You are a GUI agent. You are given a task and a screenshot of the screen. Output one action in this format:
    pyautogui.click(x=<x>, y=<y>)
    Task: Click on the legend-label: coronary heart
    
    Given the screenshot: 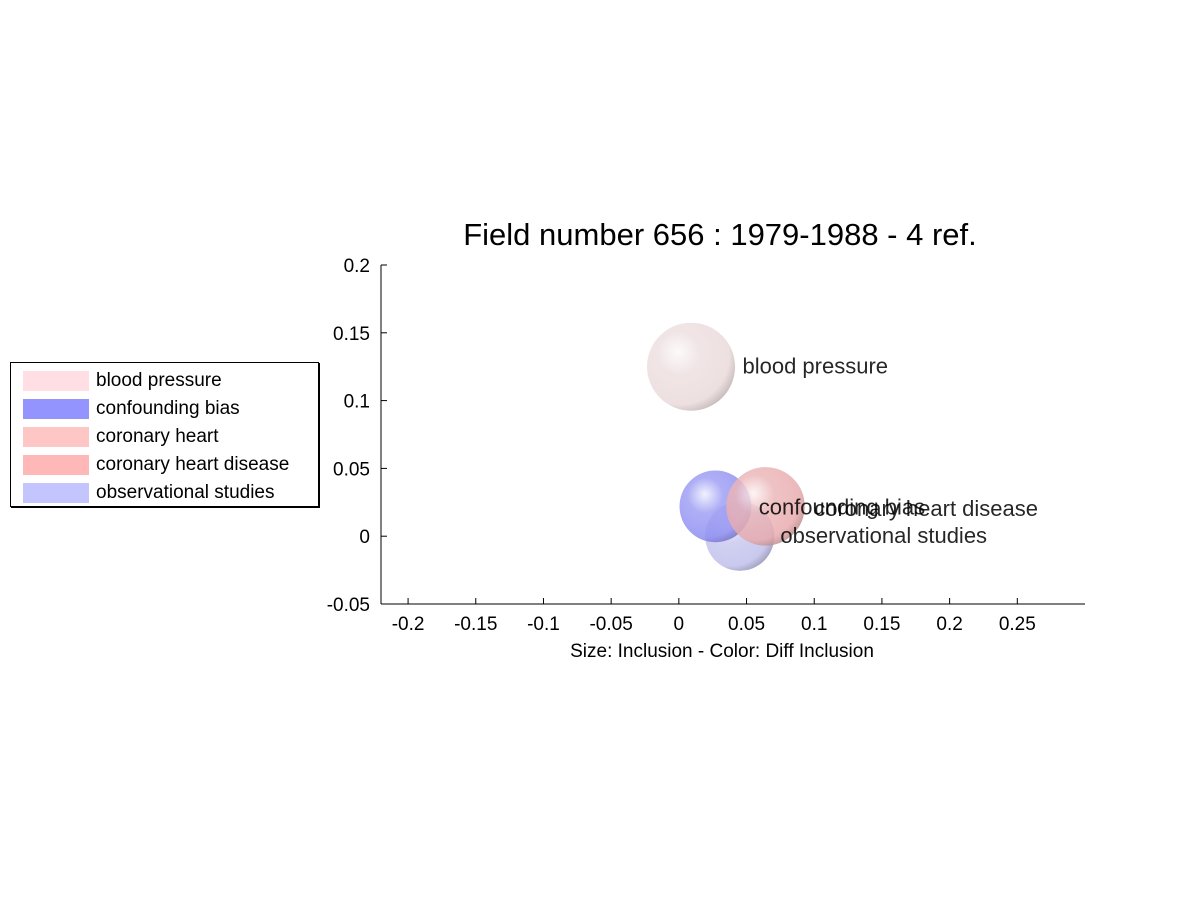 What is the action you would take?
    pyautogui.click(x=157, y=436)
    